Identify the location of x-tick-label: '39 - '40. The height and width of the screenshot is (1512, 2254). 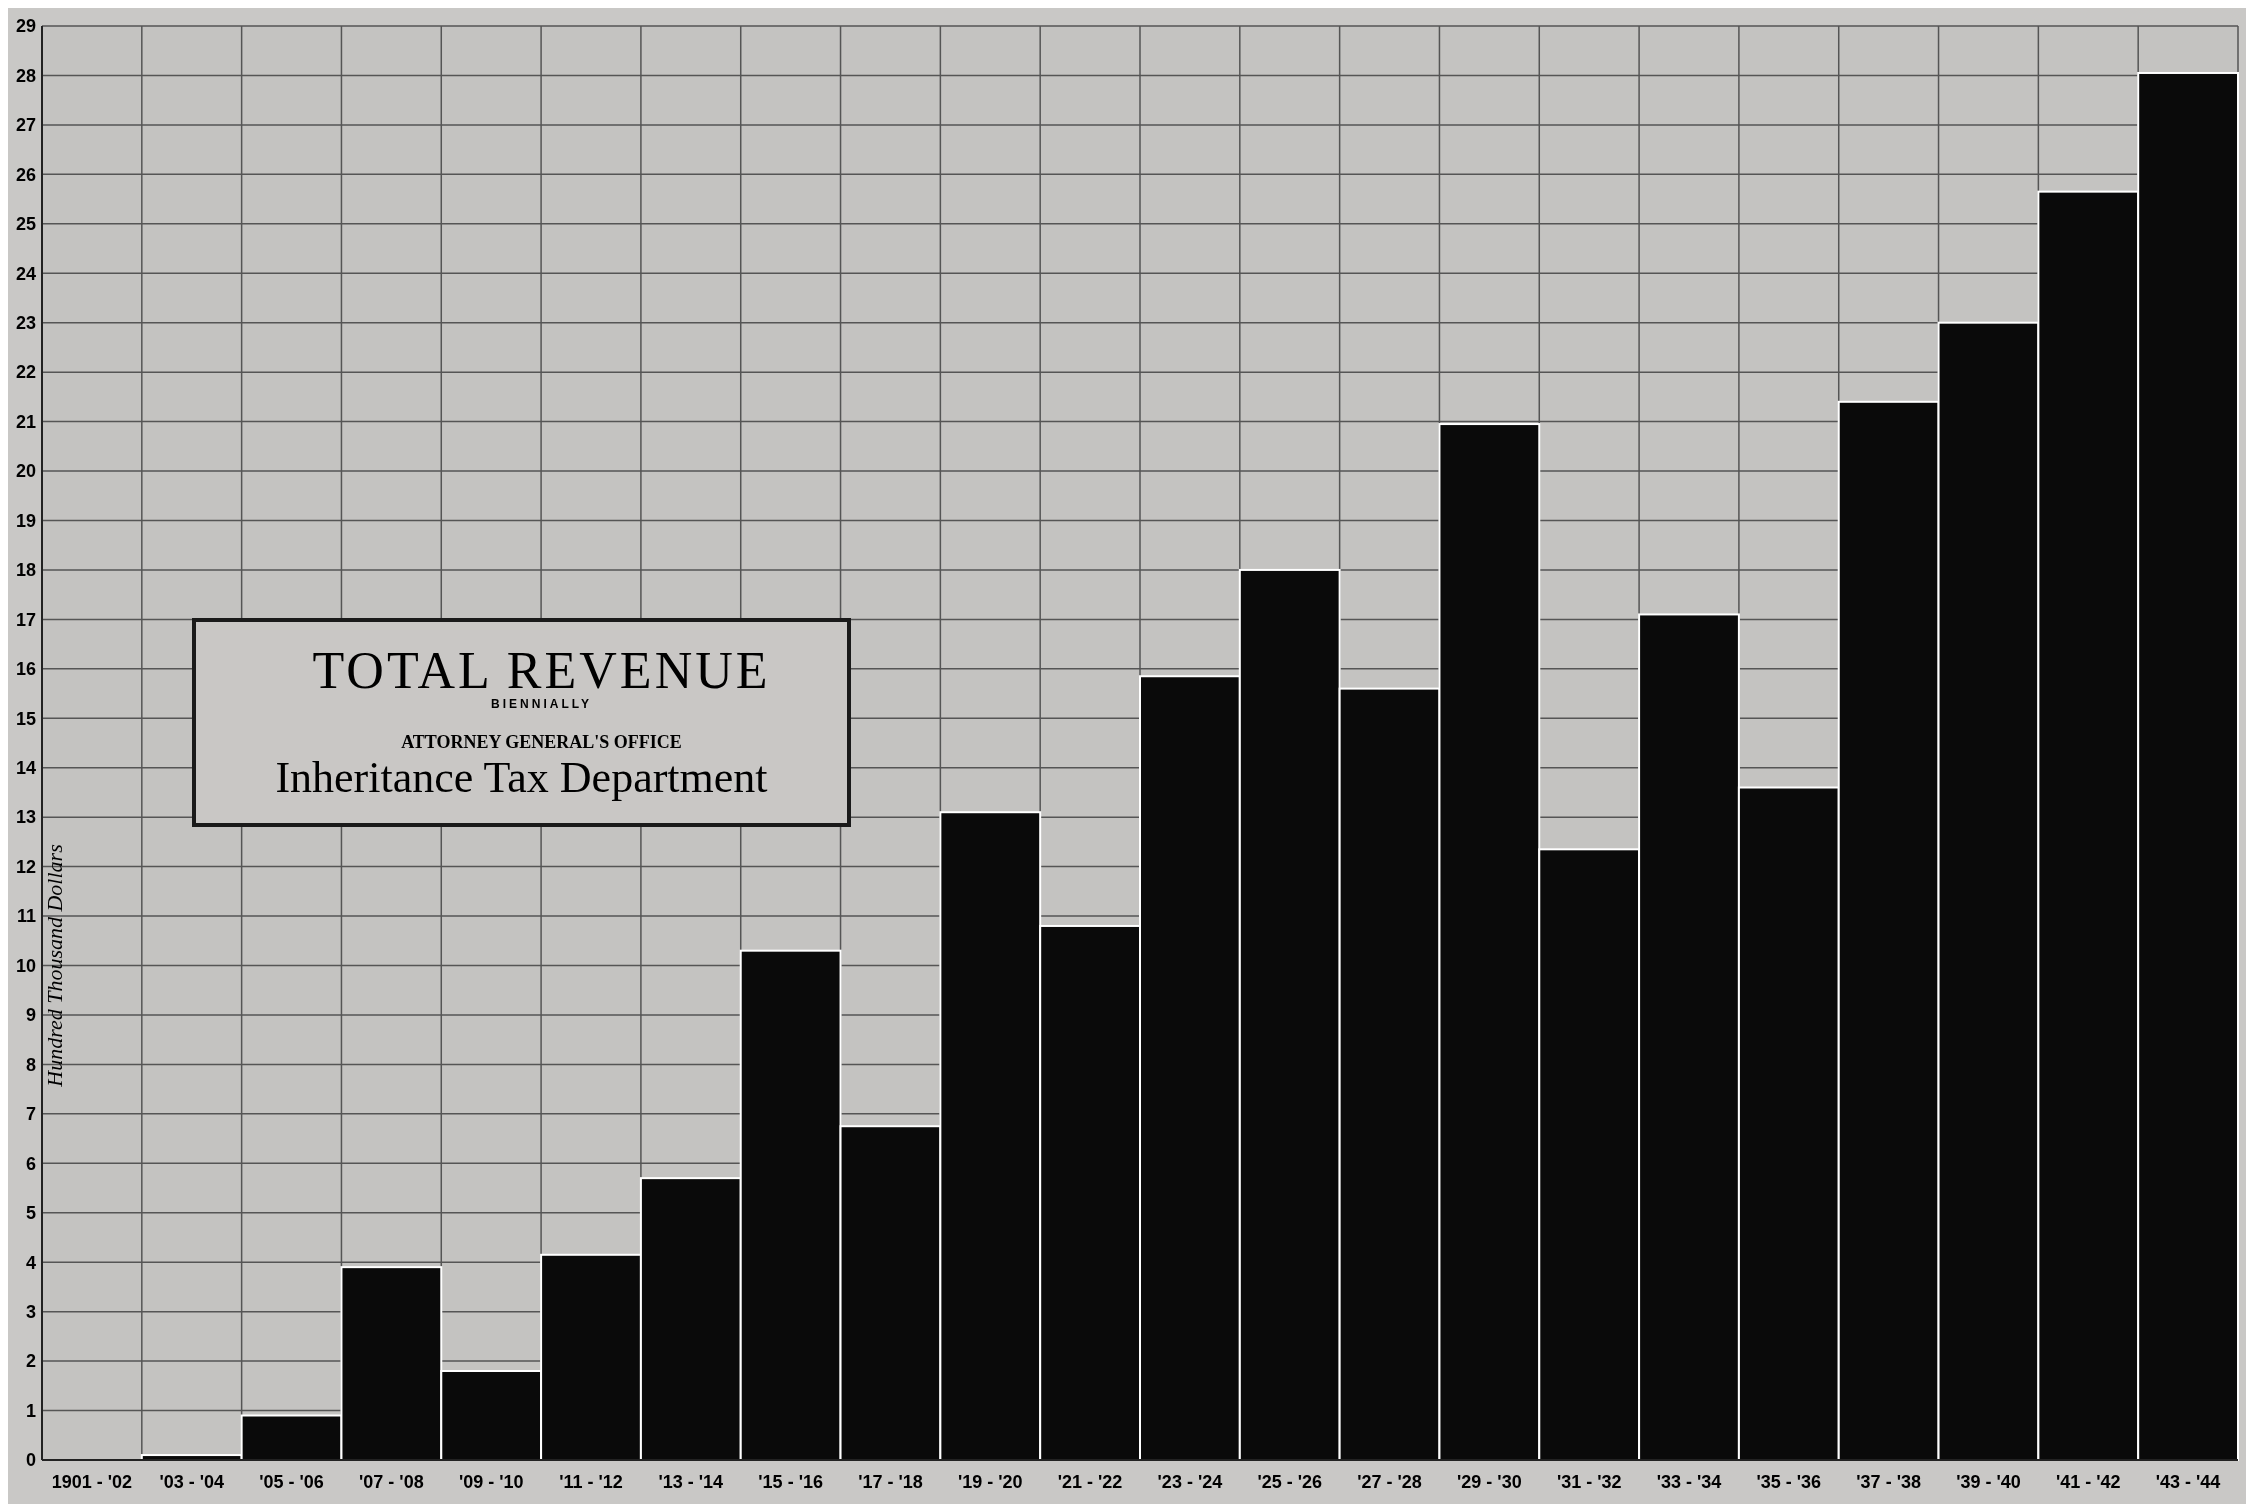
(1988, 1482).